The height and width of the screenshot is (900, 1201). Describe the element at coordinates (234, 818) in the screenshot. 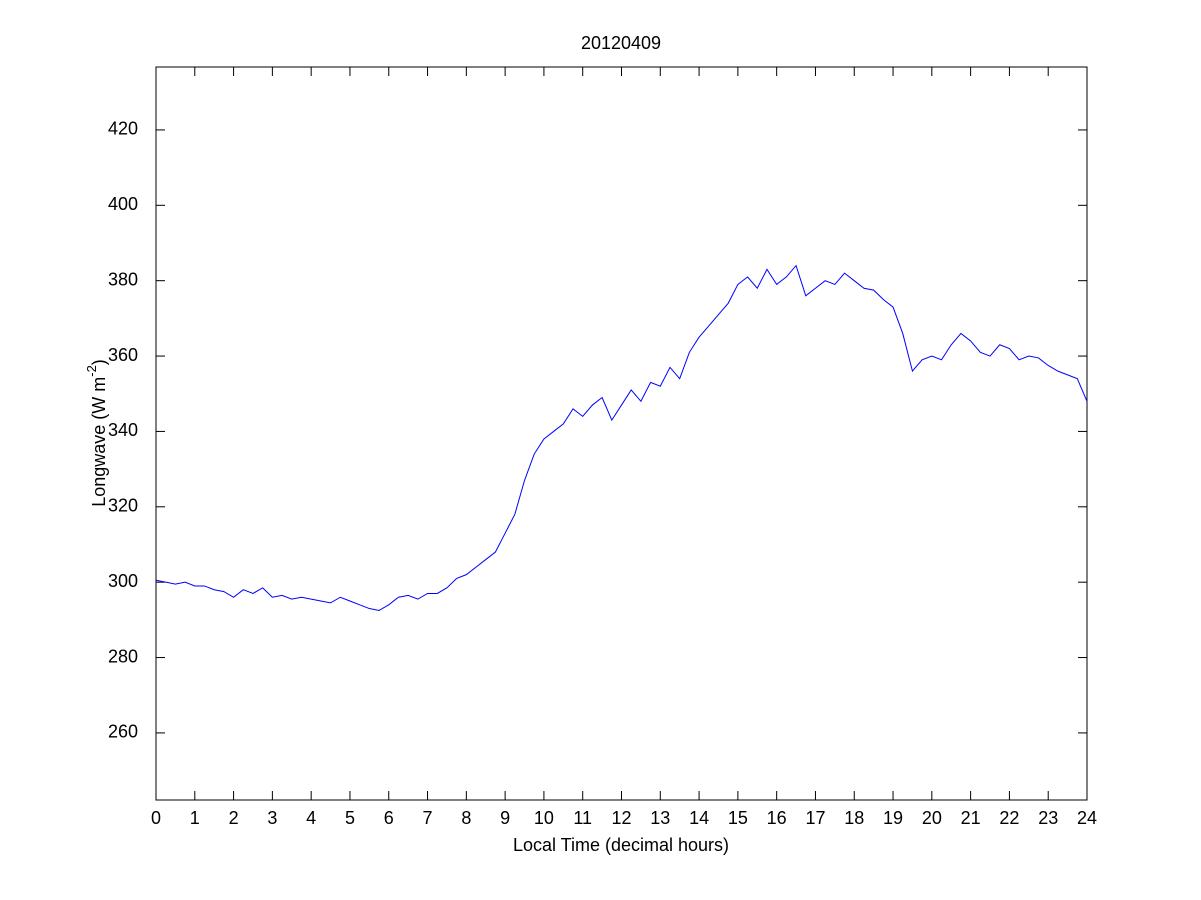

I see `x-tick-label: 2` at that location.